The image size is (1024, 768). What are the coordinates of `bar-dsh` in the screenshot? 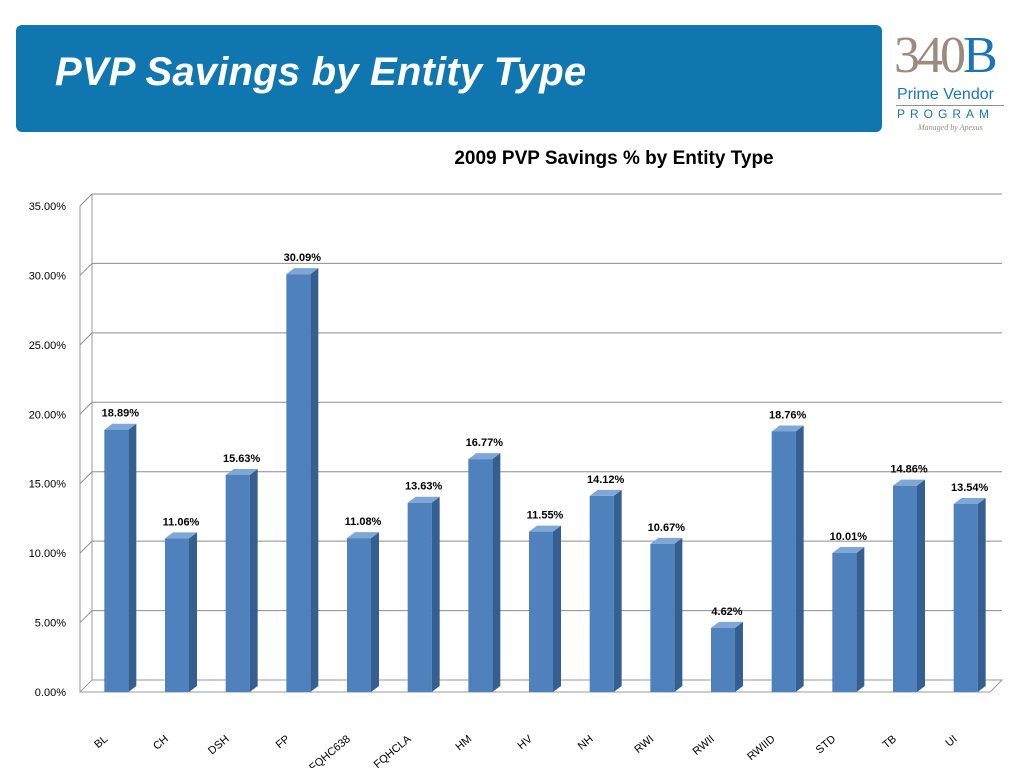 It's located at (241, 580).